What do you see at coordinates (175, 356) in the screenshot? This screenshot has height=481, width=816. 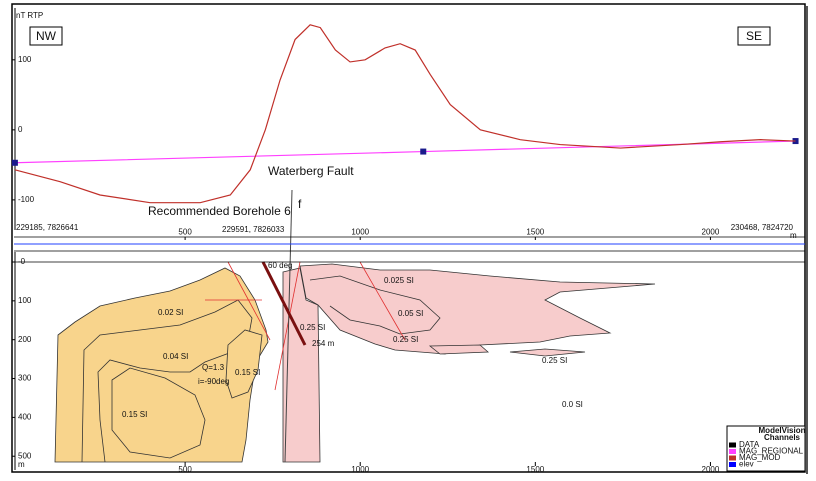 I see `body-label: 0.04 SI` at bounding box center [175, 356].